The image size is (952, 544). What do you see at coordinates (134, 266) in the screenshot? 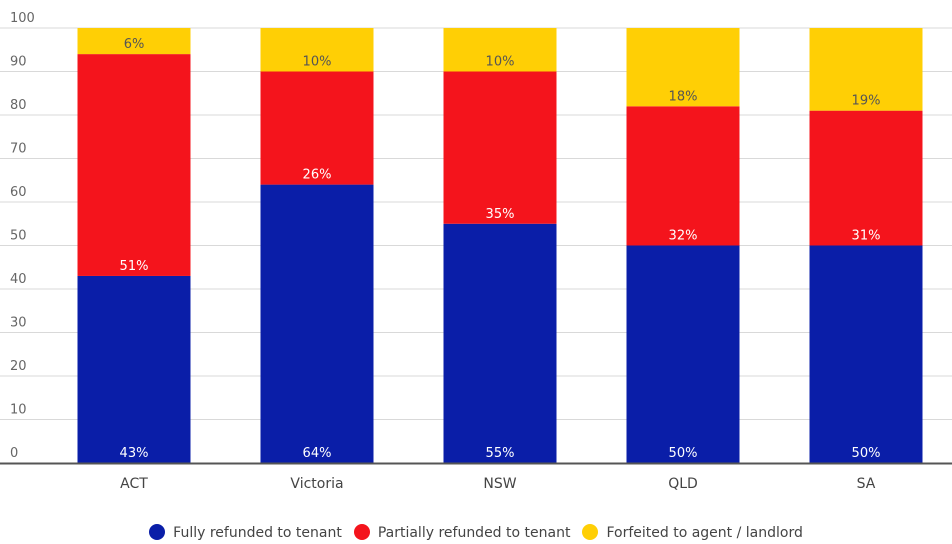
I see `data-label: 51%` at bounding box center [134, 266].